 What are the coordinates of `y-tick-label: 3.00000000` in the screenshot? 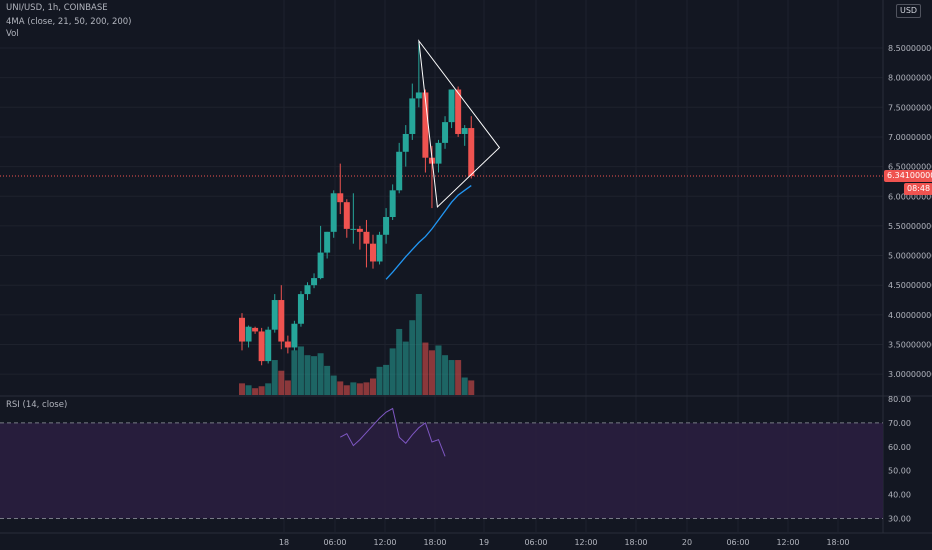 It's located at (910, 374).